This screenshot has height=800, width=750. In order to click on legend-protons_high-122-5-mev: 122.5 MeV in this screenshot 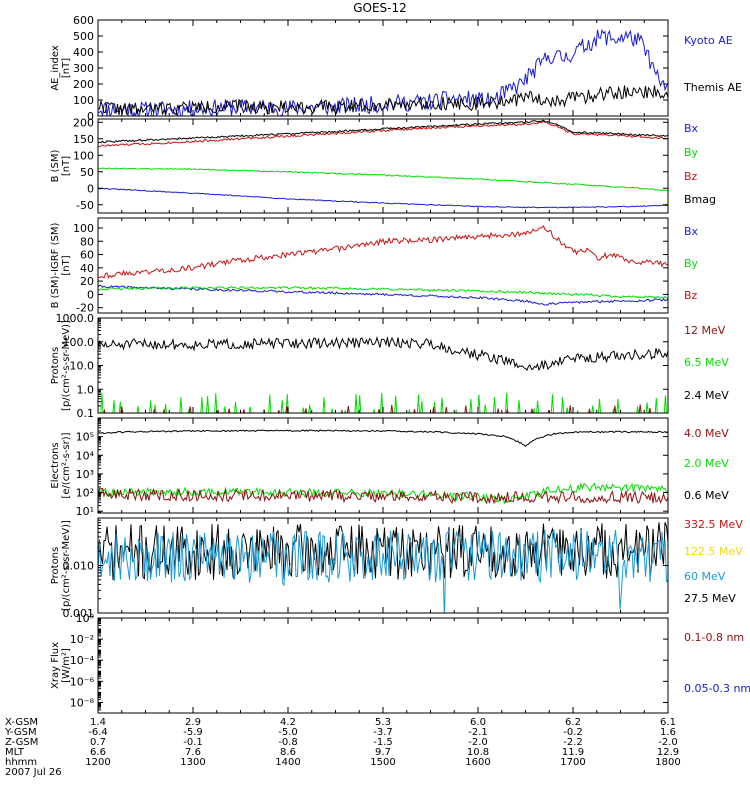, I will do `click(713, 551)`.